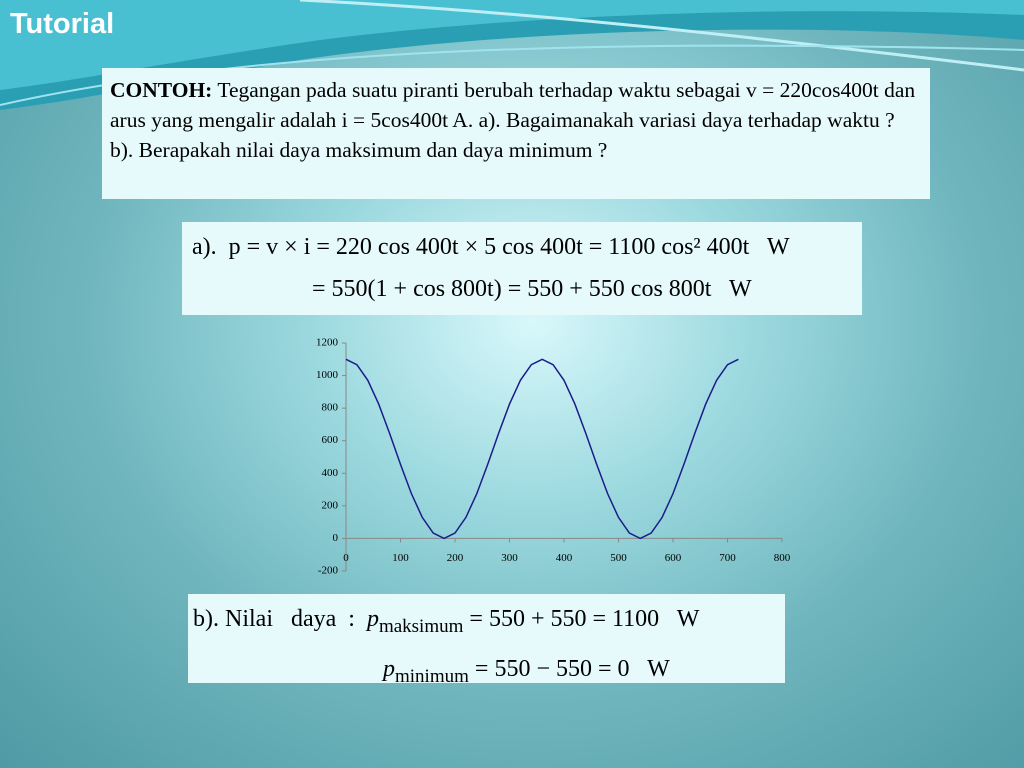 This screenshot has width=1024, height=768. What do you see at coordinates (346, 558) in the screenshot?
I see `x-tick-label: 0` at bounding box center [346, 558].